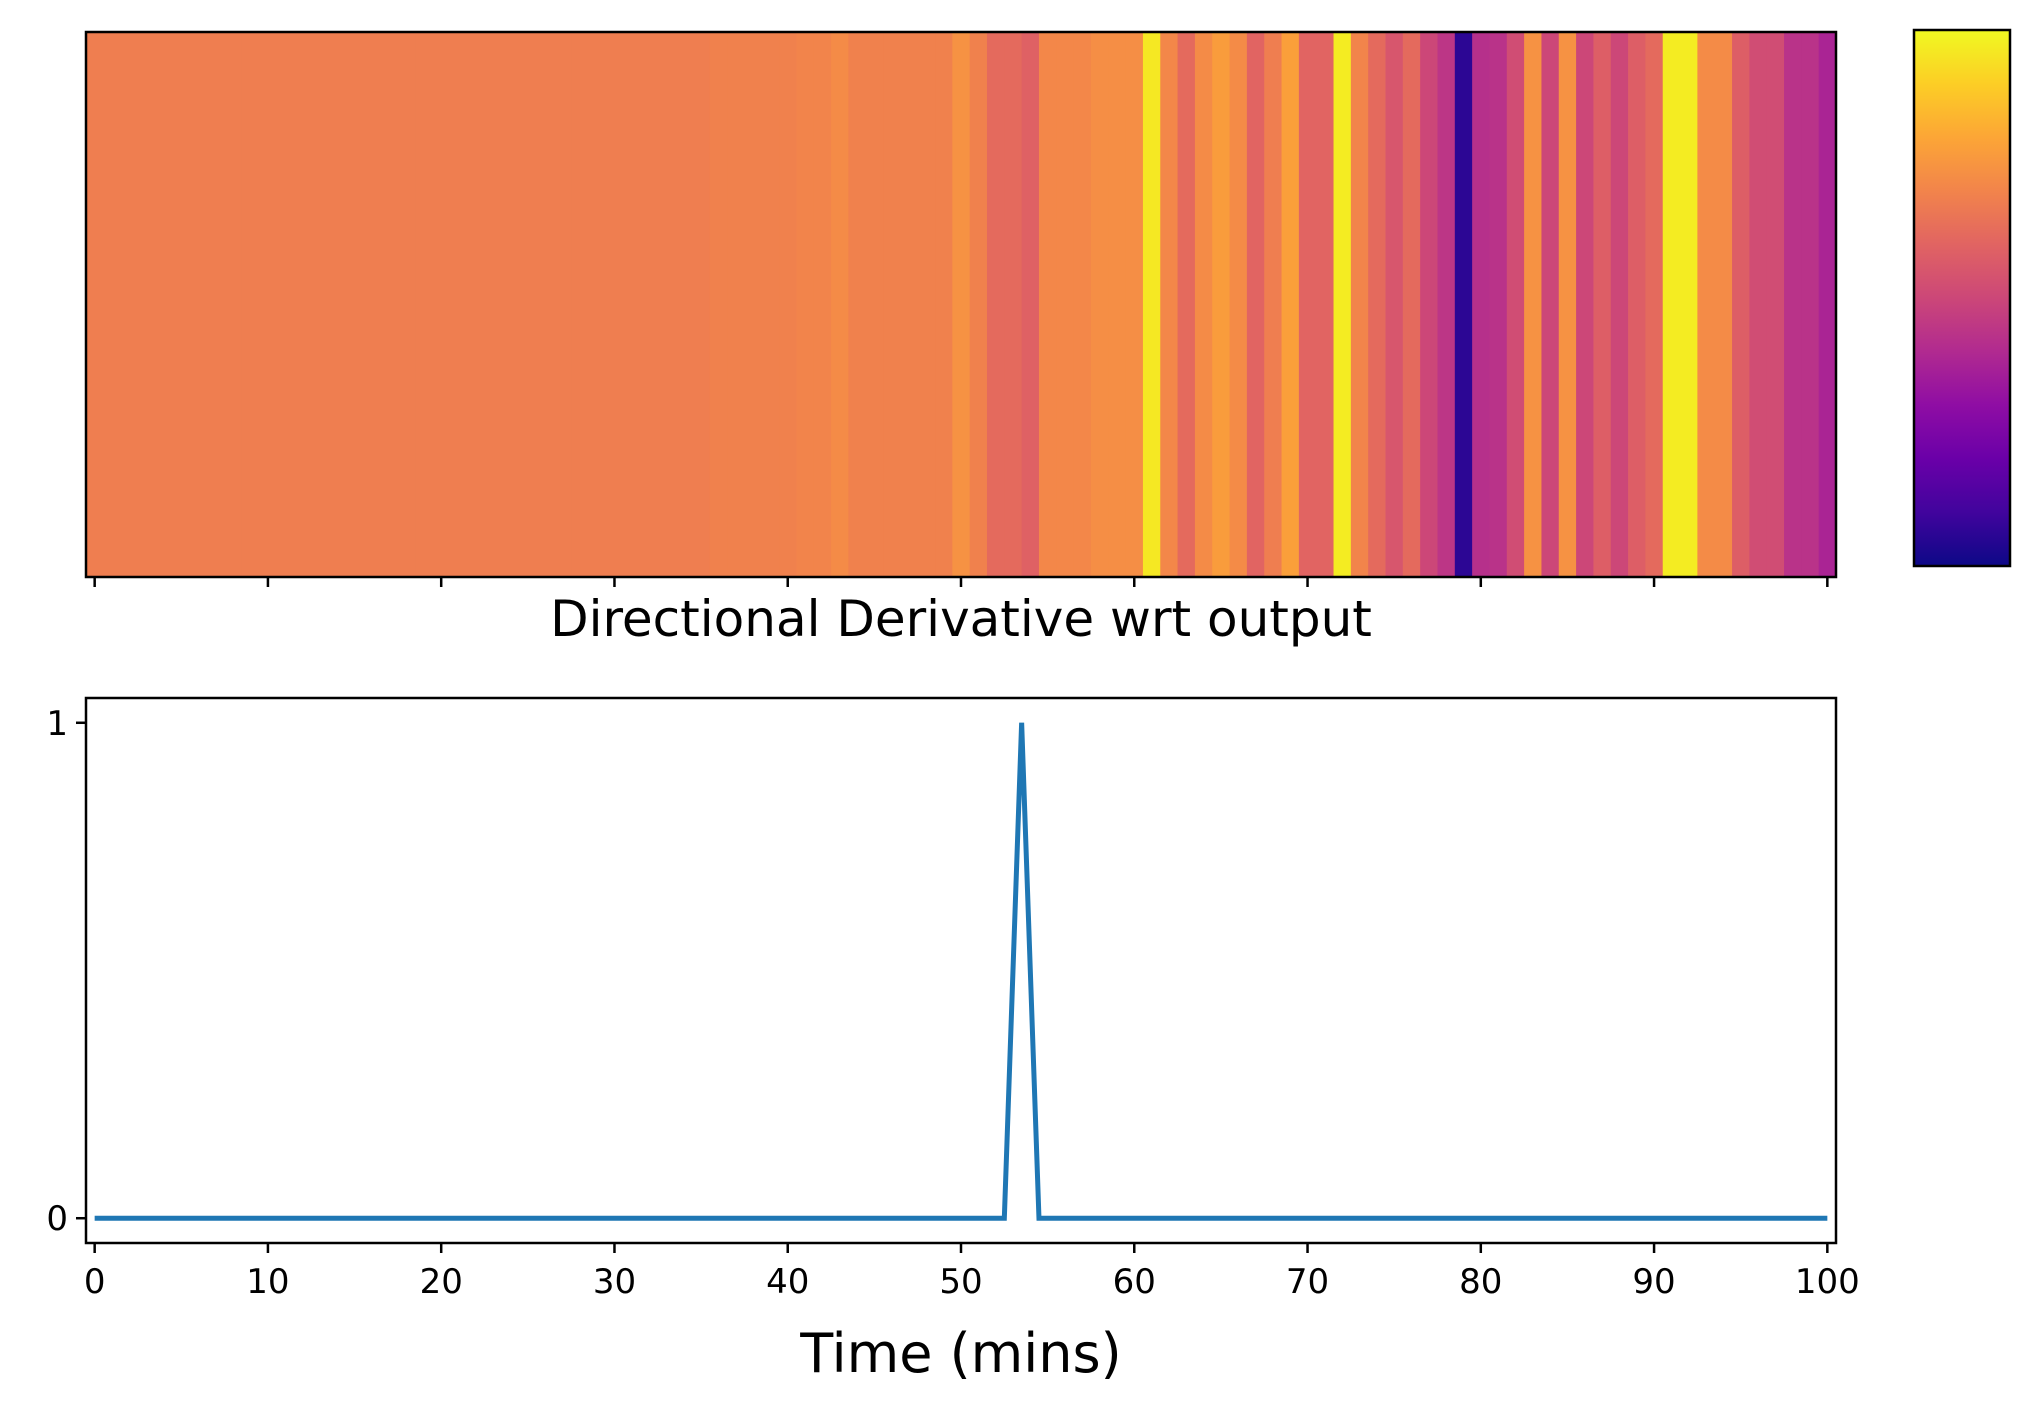 The width and height of the screenshot is (2031, 1414). What do you see at coordinates (960, 1353) in the screenshot?
I see `x-axis-label: Time (mins)` at bounding box center [960, 1353].